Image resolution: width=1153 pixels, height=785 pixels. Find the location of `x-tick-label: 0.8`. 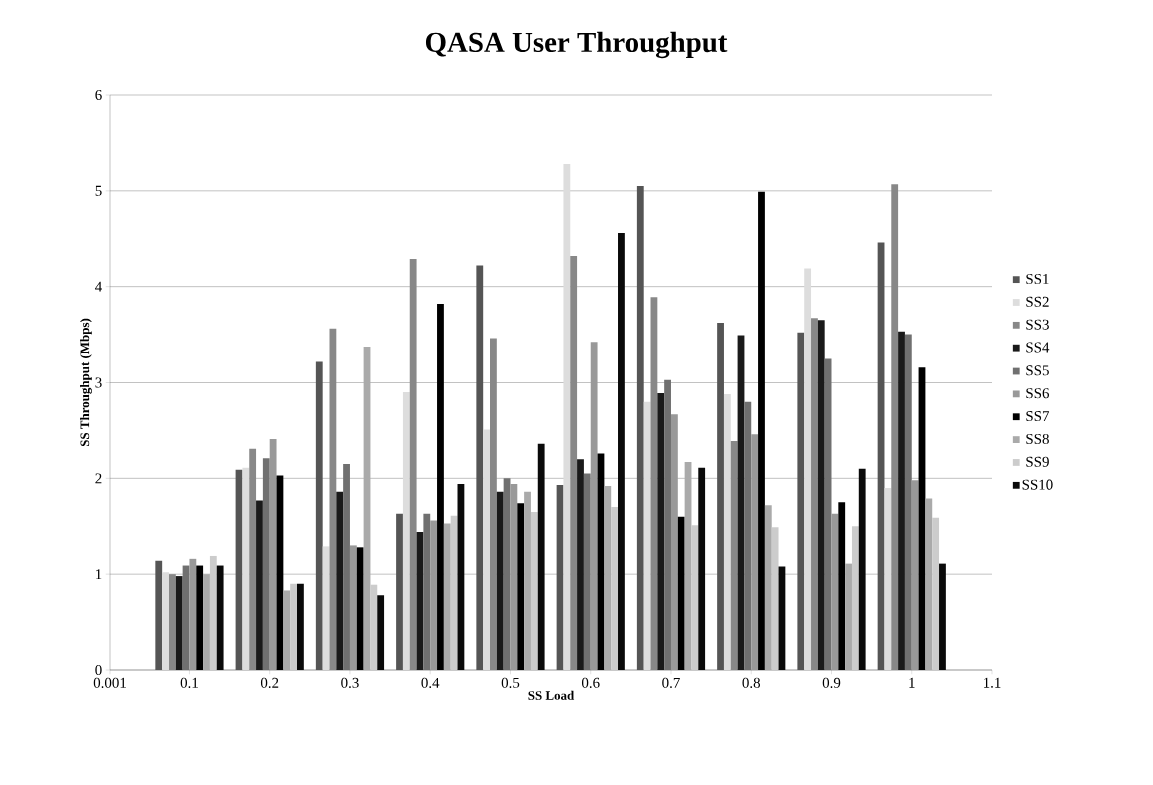

x-tick-label: 0.8 is located at coordinates (751, 682).